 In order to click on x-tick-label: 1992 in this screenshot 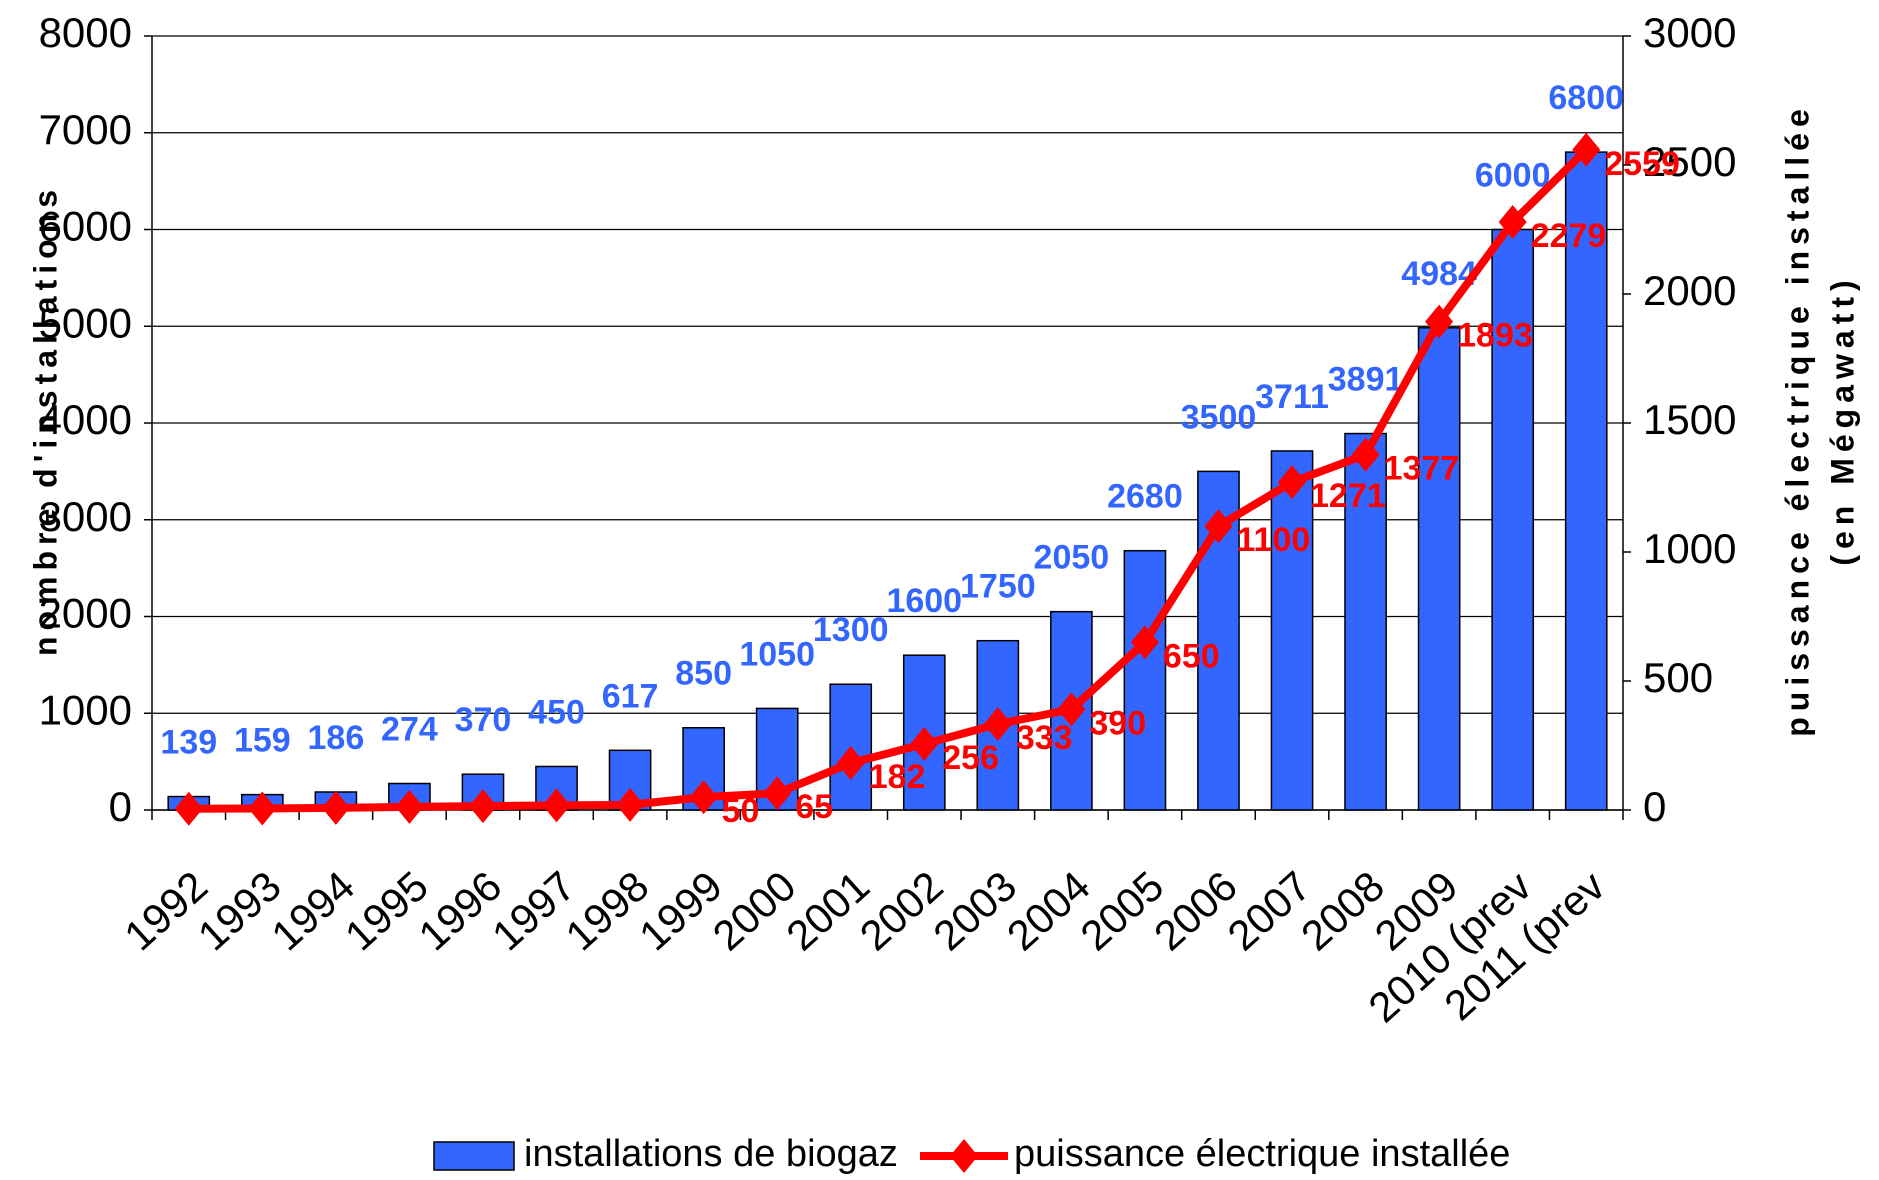, I will do `click(165, 910)`.